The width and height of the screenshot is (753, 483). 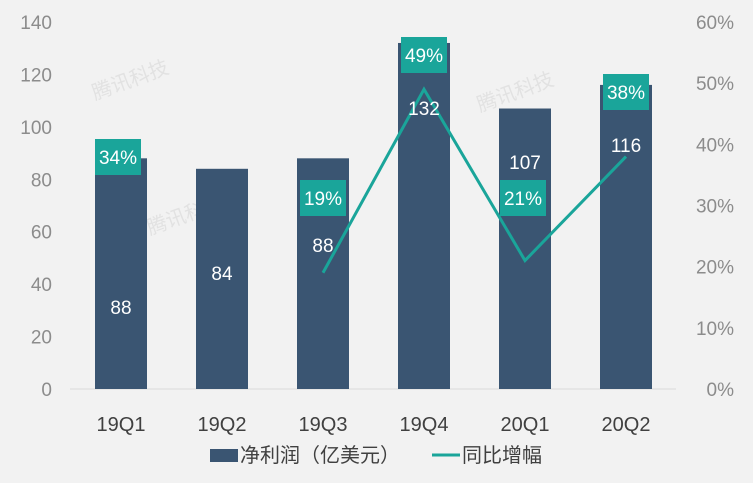 I want to click on growth-label: 21%, so click(x=523, y=198).